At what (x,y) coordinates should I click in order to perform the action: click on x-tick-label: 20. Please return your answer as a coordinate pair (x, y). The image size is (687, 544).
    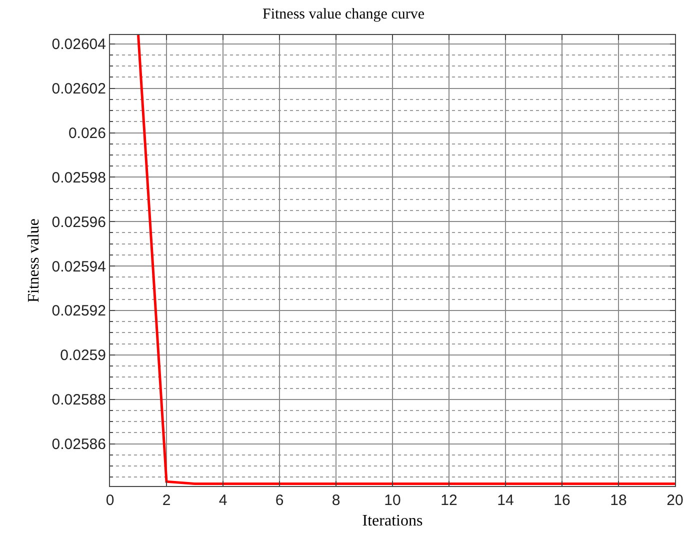
    Looking at the image, I should click on (675, 500).